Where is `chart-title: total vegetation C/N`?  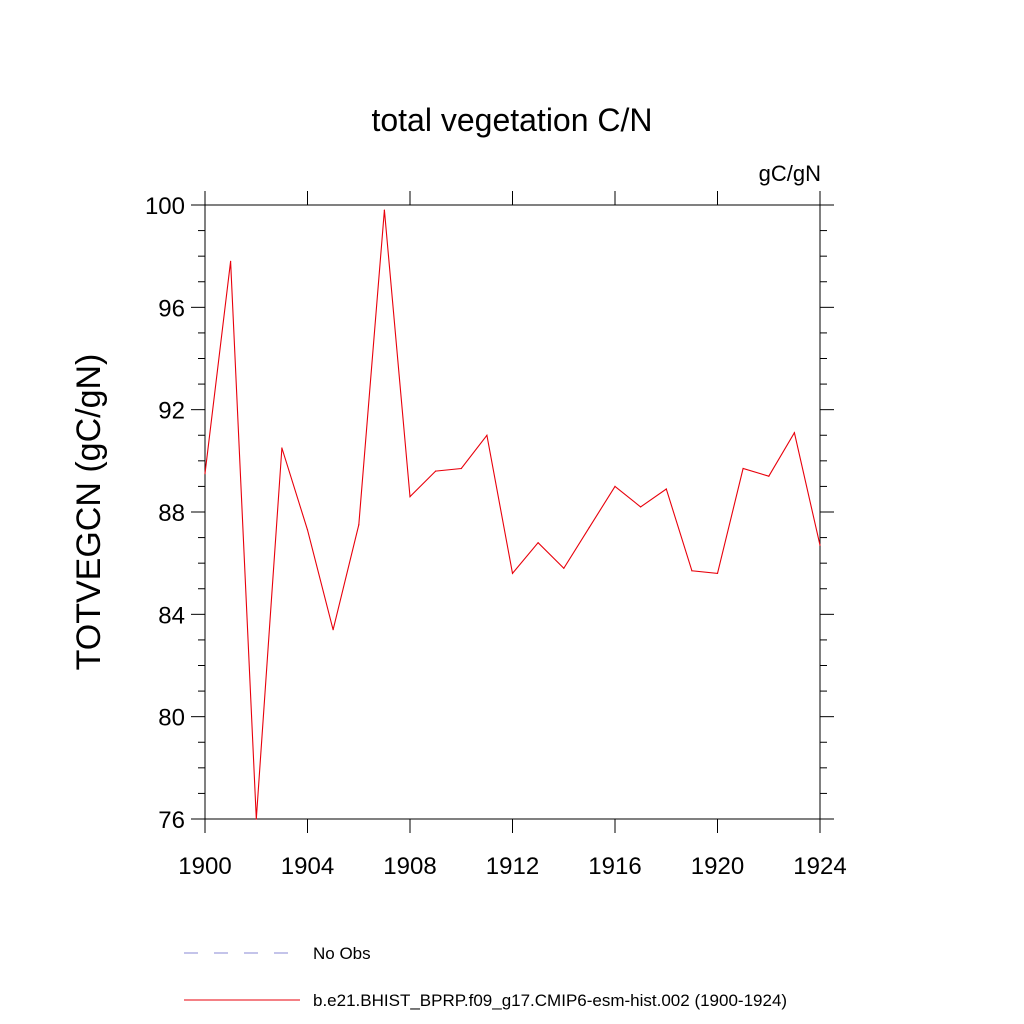 chart-title: total vegetation C/N is located at coordinates (511, 120).